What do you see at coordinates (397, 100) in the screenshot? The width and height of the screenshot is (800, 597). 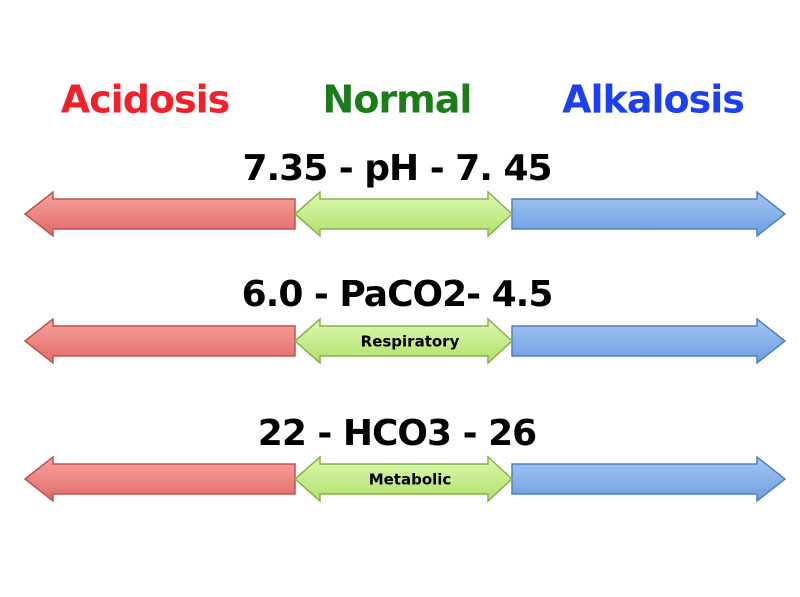 I see `heading-normal: Normal` at bounding box center [397, 100].